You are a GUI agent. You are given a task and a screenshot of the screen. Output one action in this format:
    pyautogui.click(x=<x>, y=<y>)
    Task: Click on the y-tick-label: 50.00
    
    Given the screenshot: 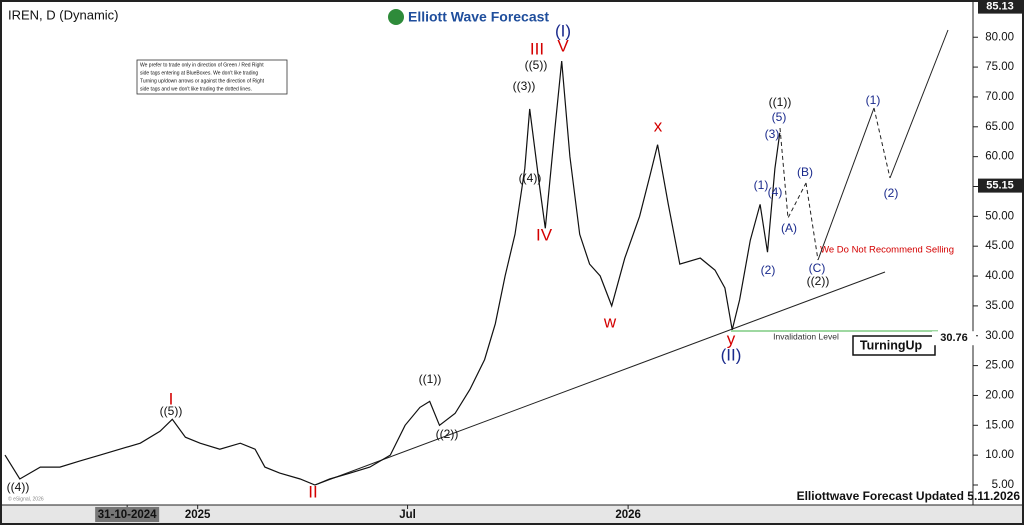 What is the action you would take?
    pyautogui.click(x=999, y=216)
    